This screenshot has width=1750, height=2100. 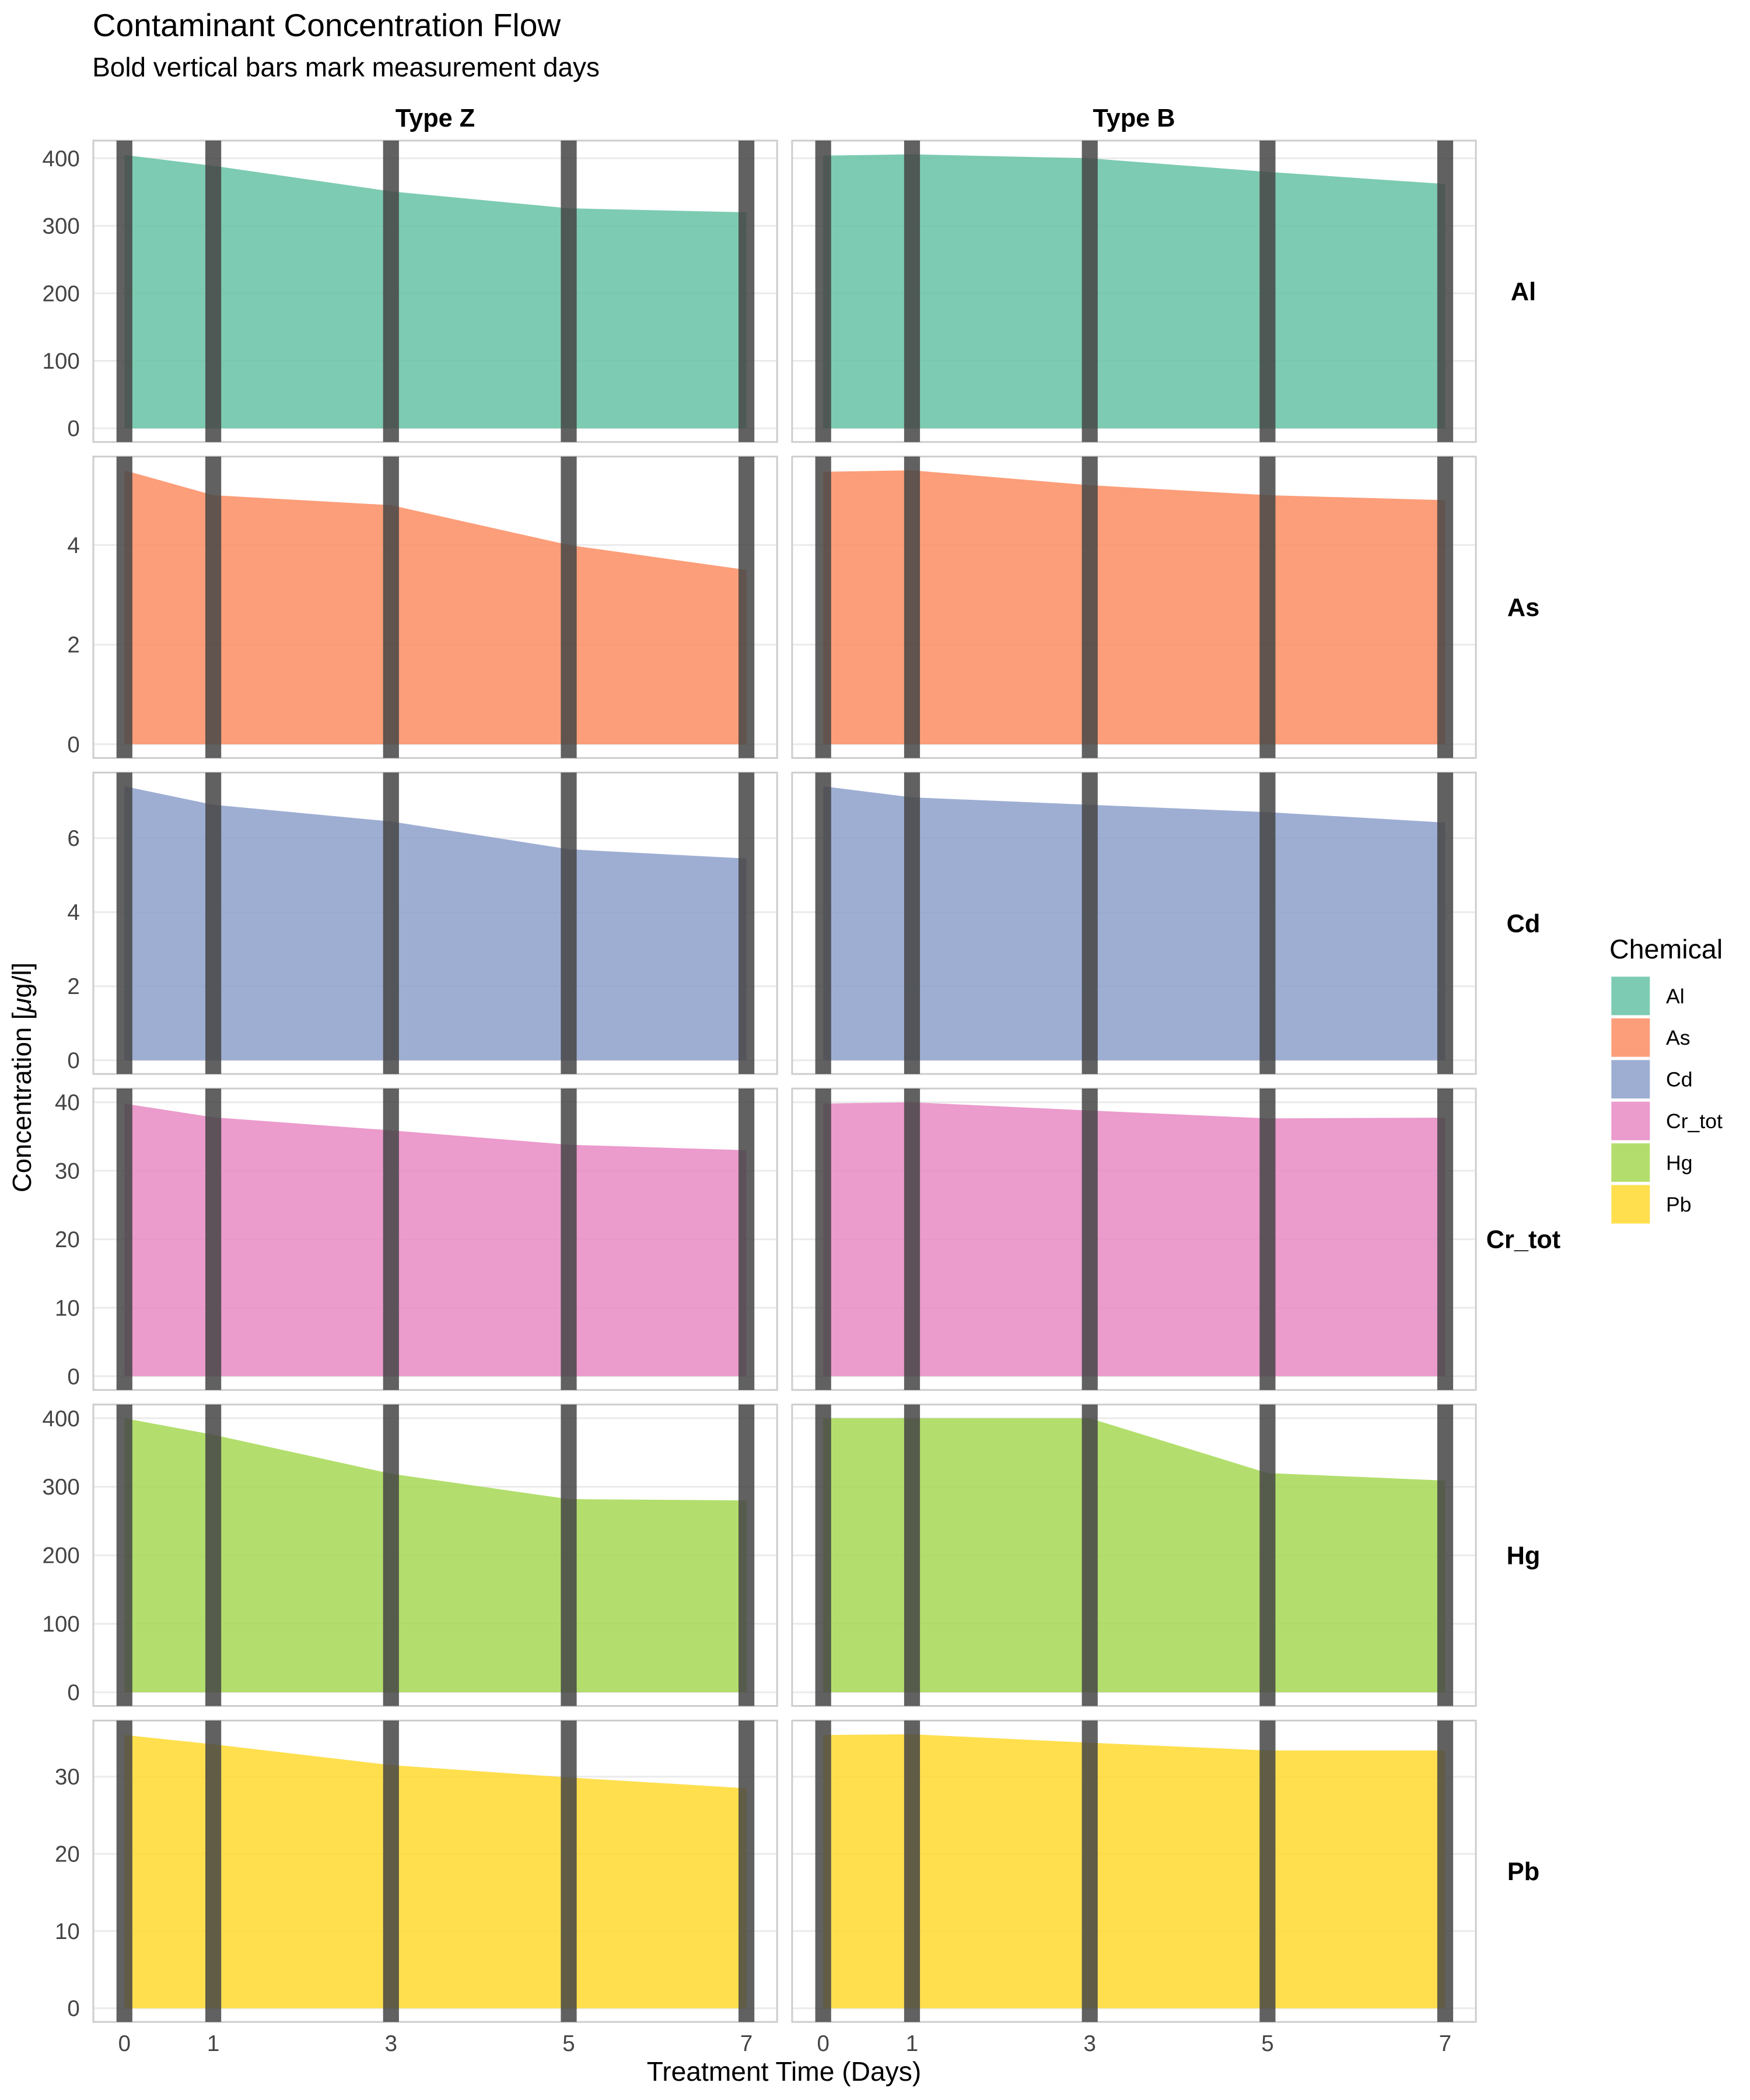 I want to click on svg-text: 6, so click(x=73, y=838).